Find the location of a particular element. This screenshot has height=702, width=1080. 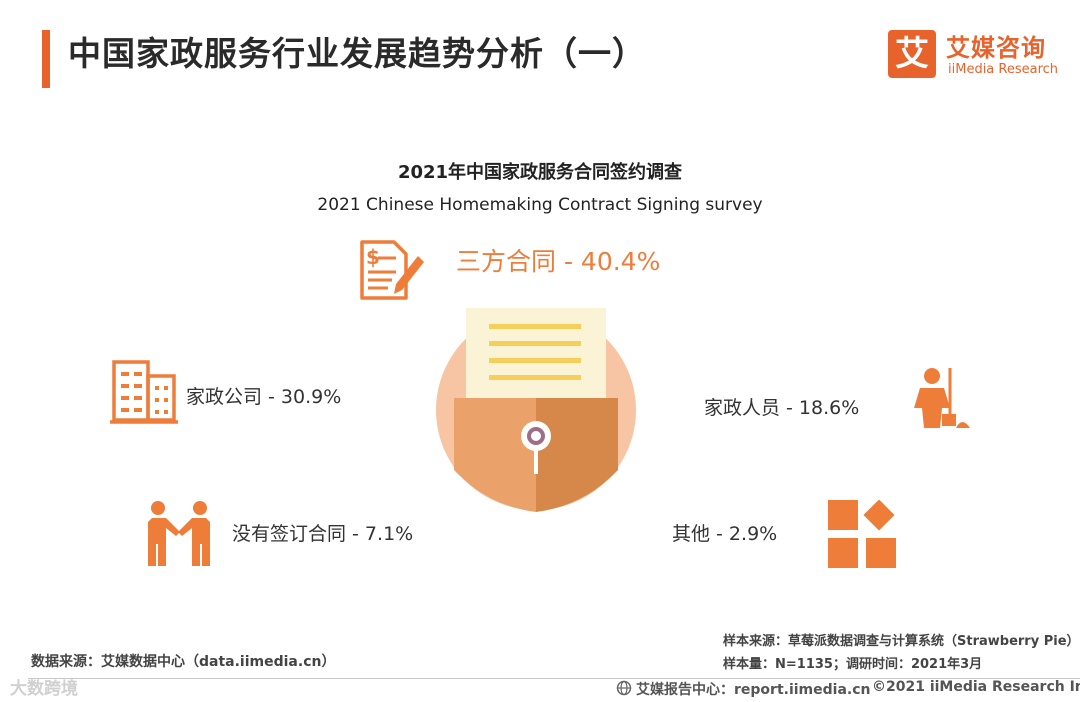

title-accent-bar is located at coordinates (46, 59).